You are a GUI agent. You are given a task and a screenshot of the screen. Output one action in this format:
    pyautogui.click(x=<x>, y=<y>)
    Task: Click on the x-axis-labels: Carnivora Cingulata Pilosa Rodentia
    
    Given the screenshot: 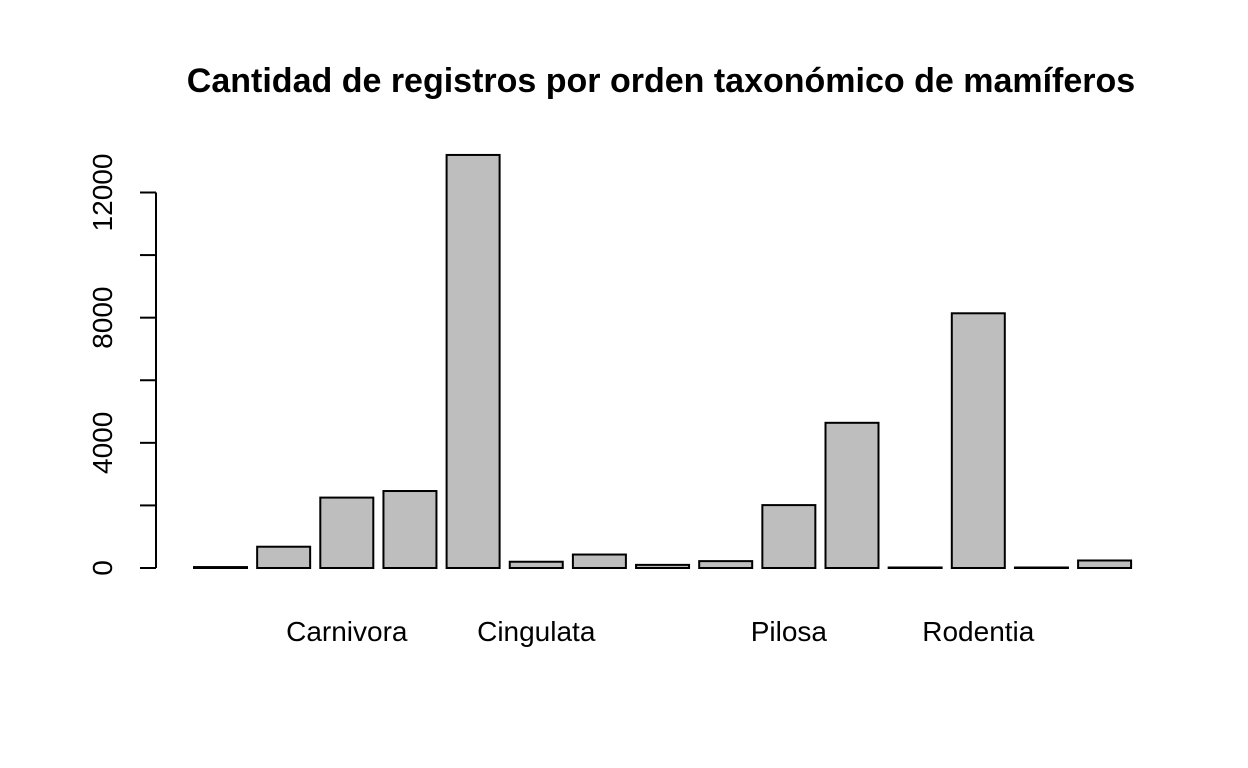 What is the action you would take?
    pyautogui.click(x=660, y=631)
    